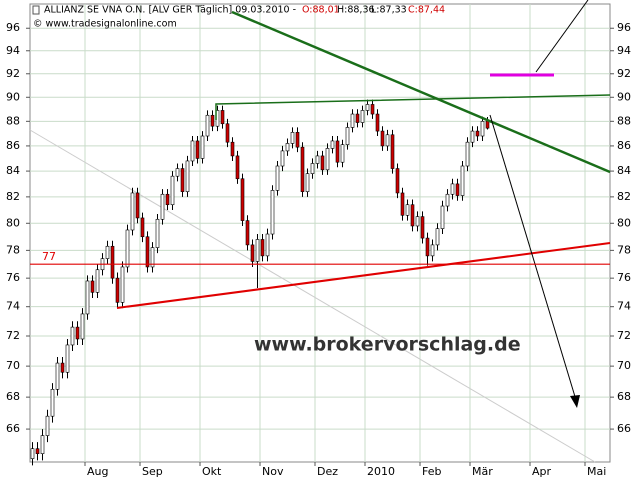 The image size is (640, 480). What do you see at coordinates (562, 36) in the screenshot?
I see `pointer-line` at bounding box center [562, 36].